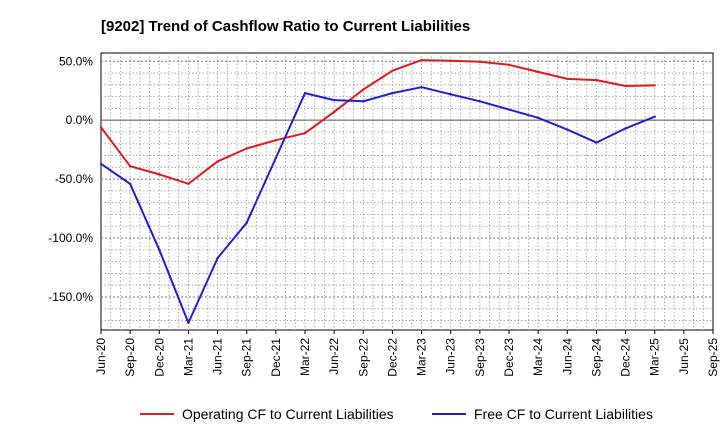  I want to click on x-tick-label: Jun-20, so click(101, 356).